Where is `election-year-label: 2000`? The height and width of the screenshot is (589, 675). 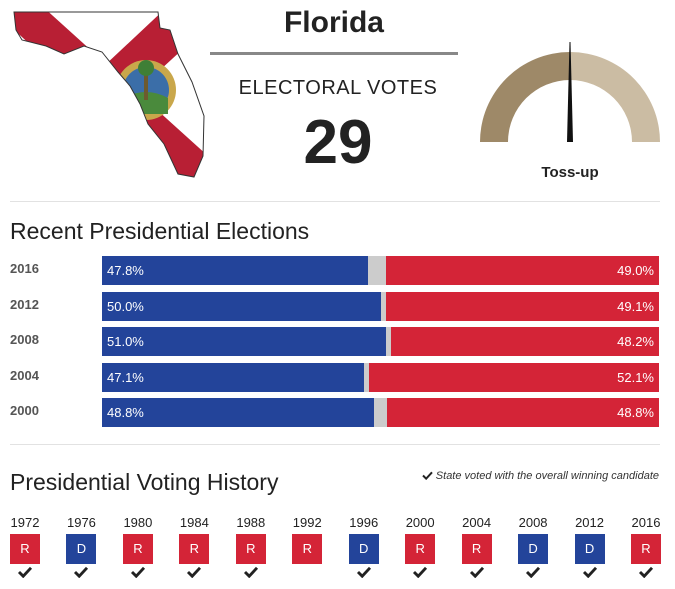
election-year-label: 2000 is located at coordinates (24, 410).